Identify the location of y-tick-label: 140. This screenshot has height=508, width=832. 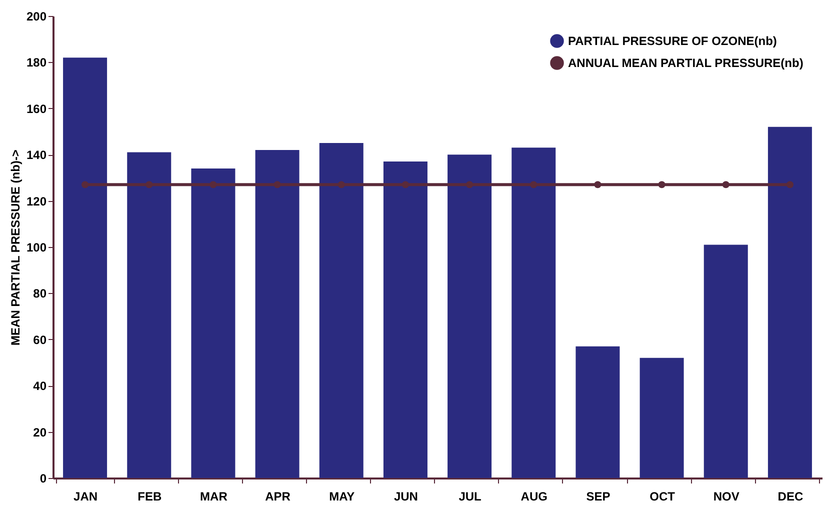
(36, 155).